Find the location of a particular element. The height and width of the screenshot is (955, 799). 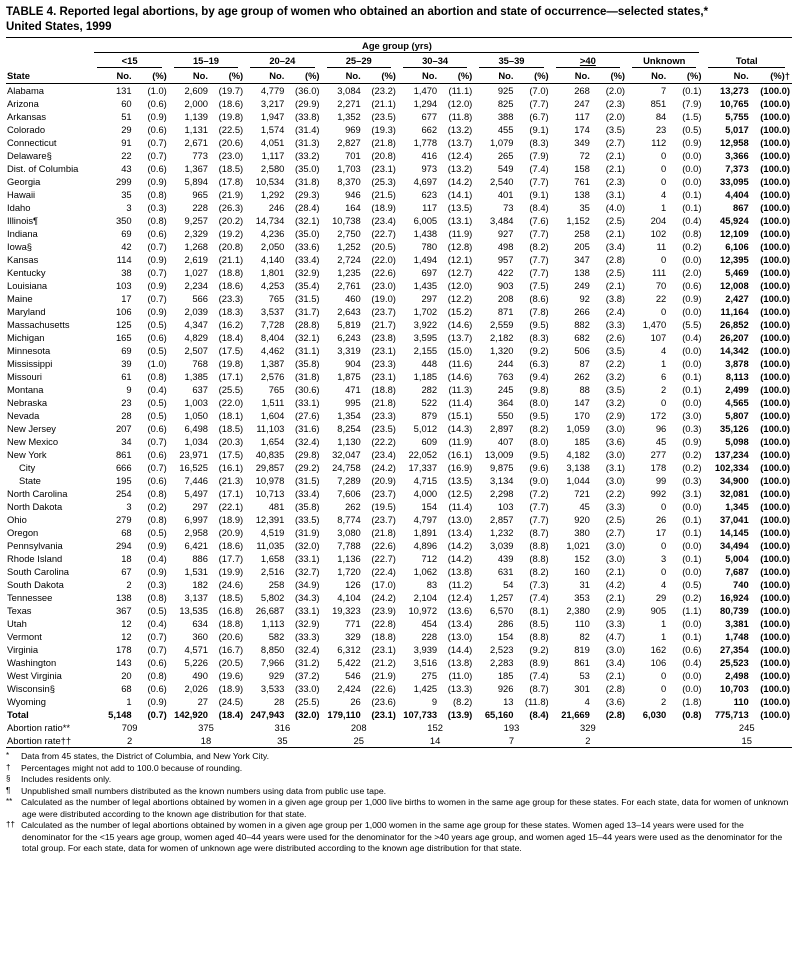

cell-value: 1,232 is located at coordinates (502, 533).